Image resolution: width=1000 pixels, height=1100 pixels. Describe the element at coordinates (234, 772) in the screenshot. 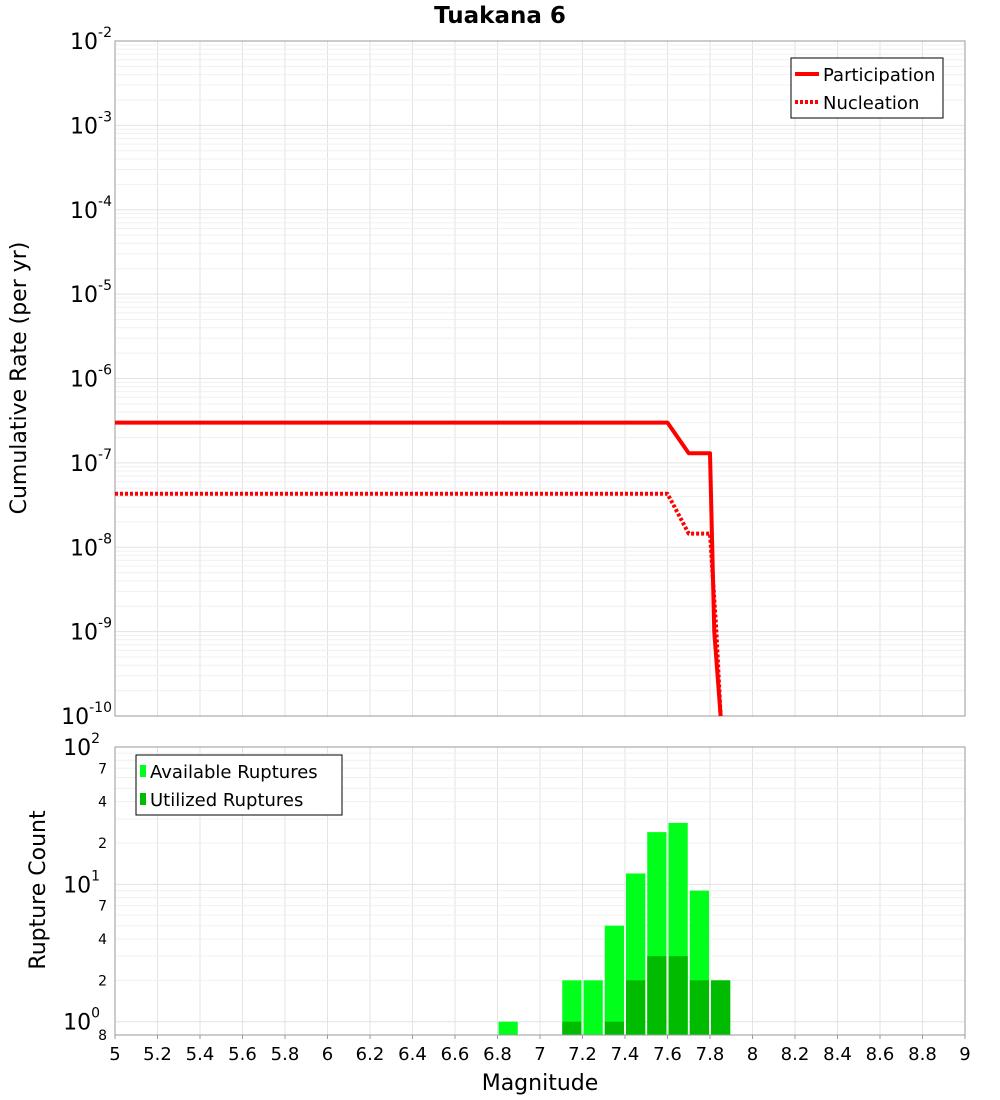

I see `legend-label-available-ruptures: Available Ruptures` at that location.